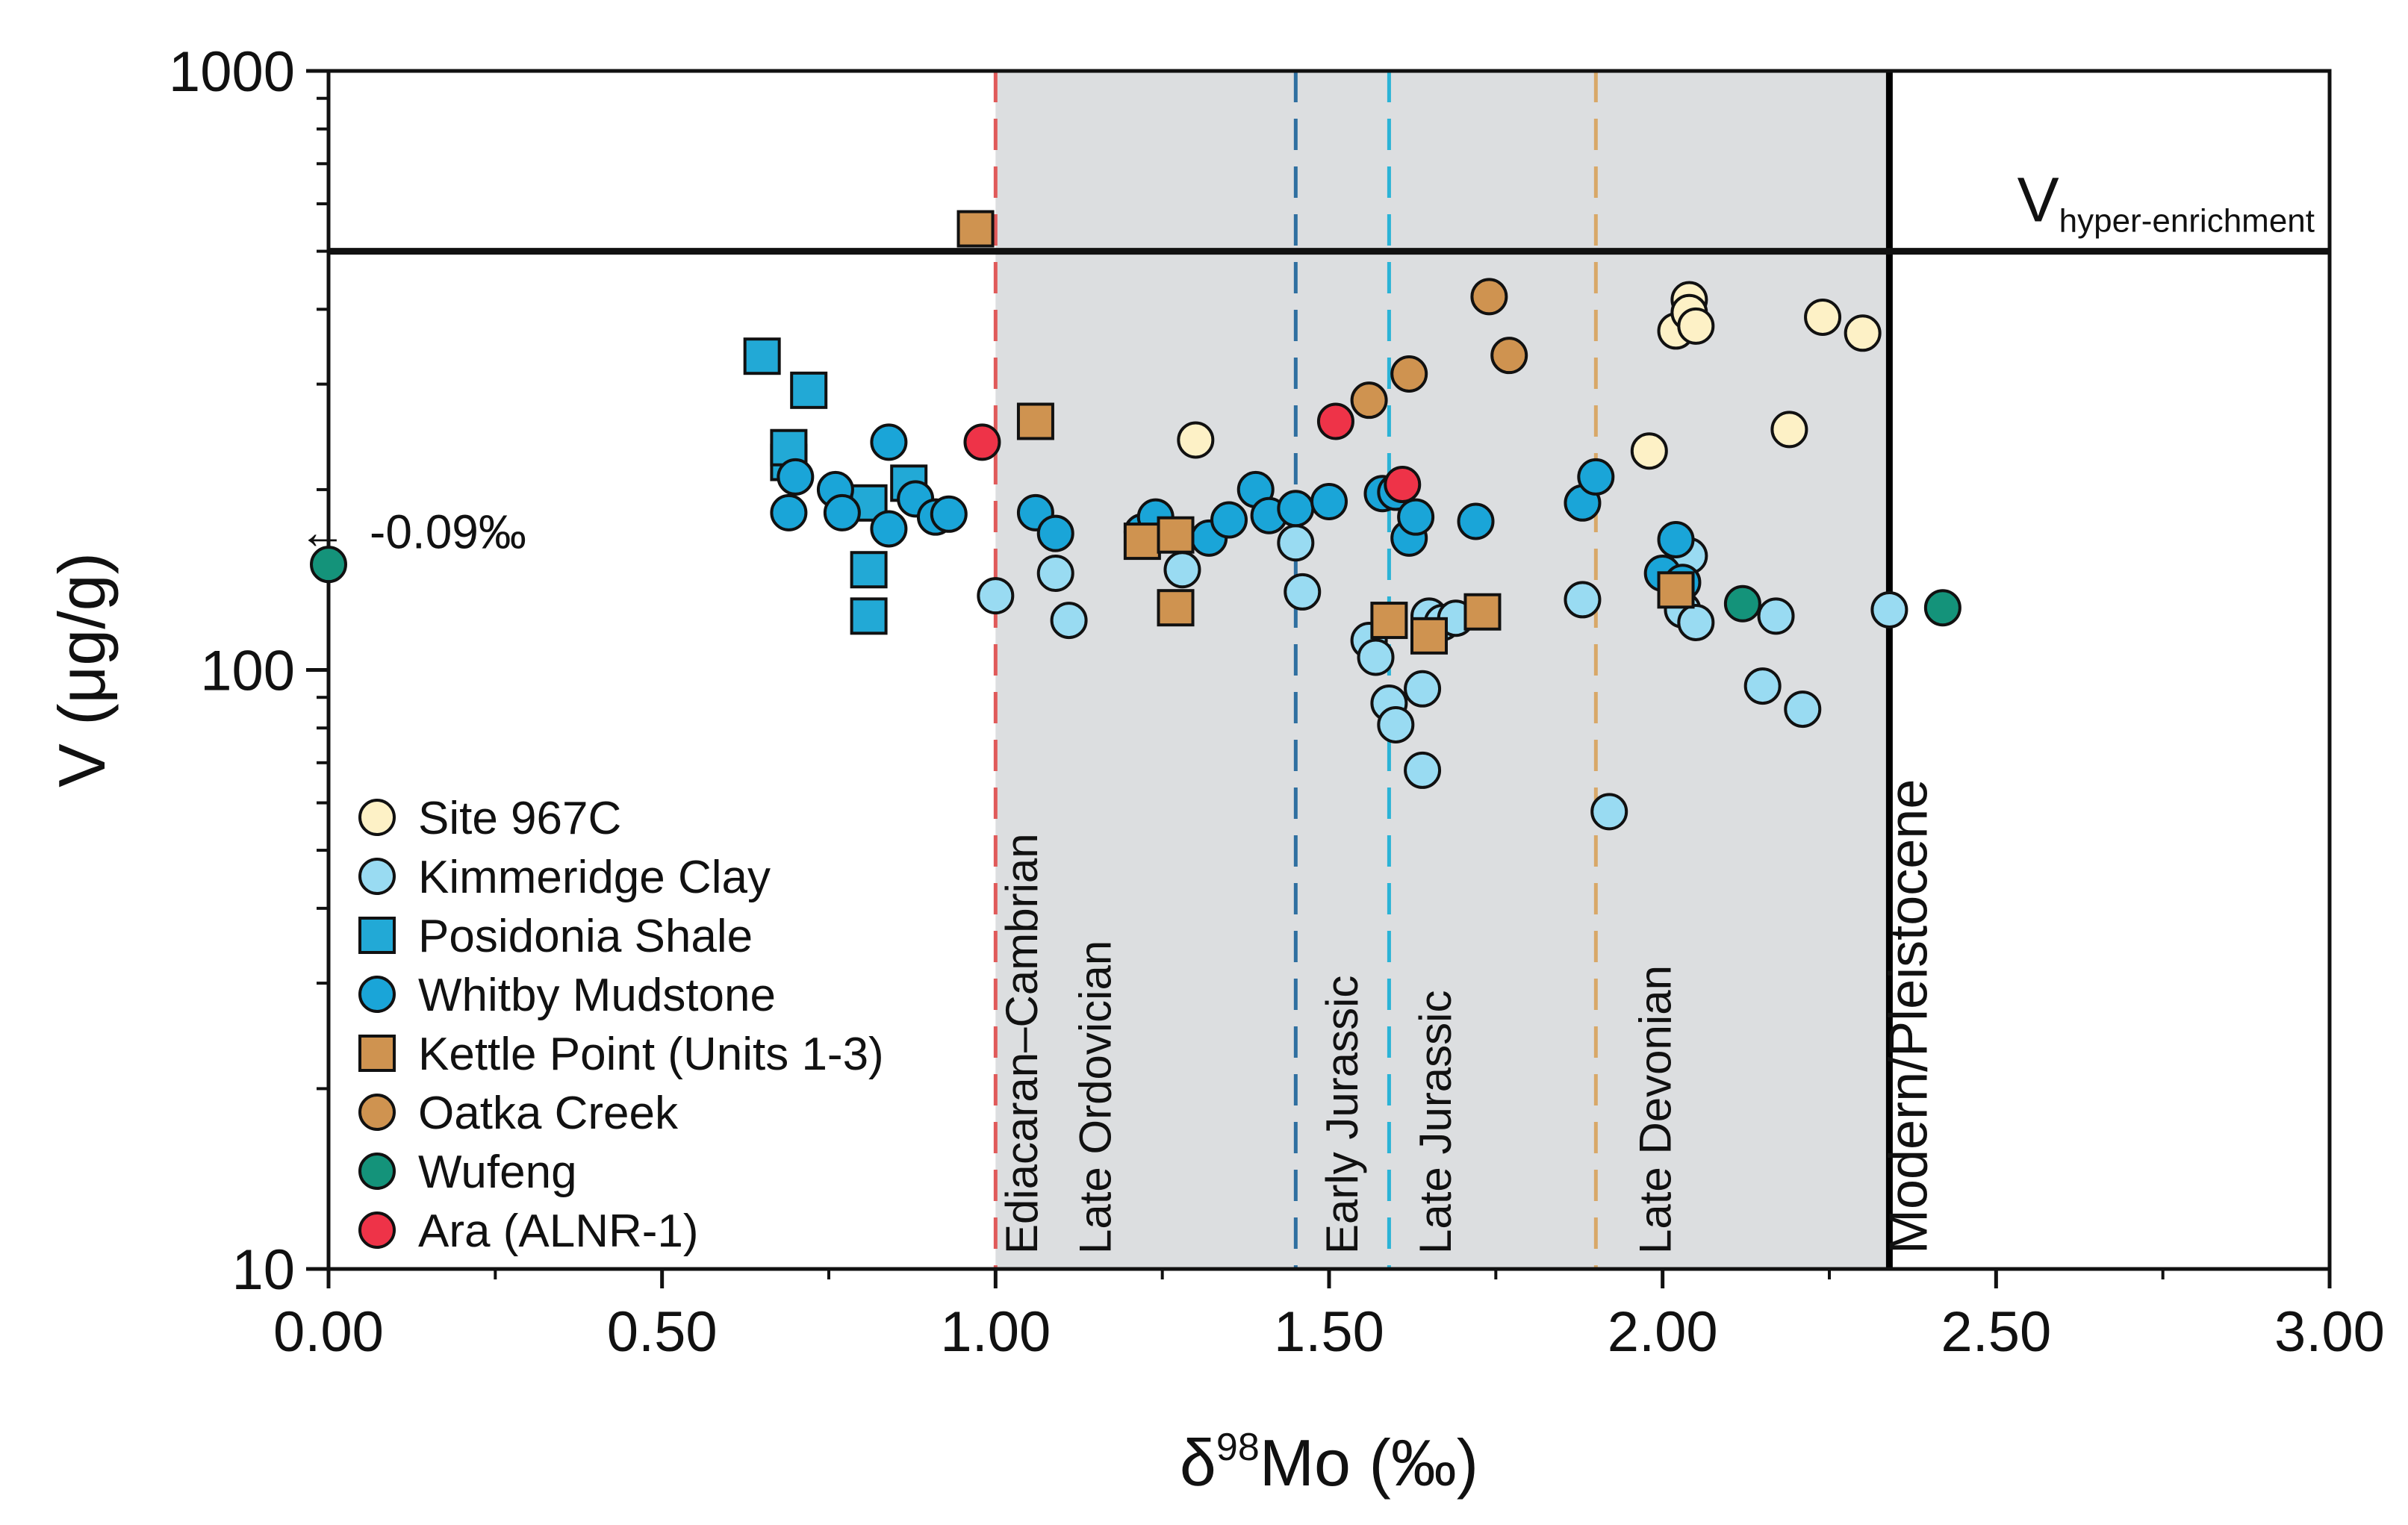 This screenshot has height=1525, width=2408. Describe the element at coordinates (558, 1231) in the screenshot. I see `legend-label: Ara (ALNR-1)` at that location.